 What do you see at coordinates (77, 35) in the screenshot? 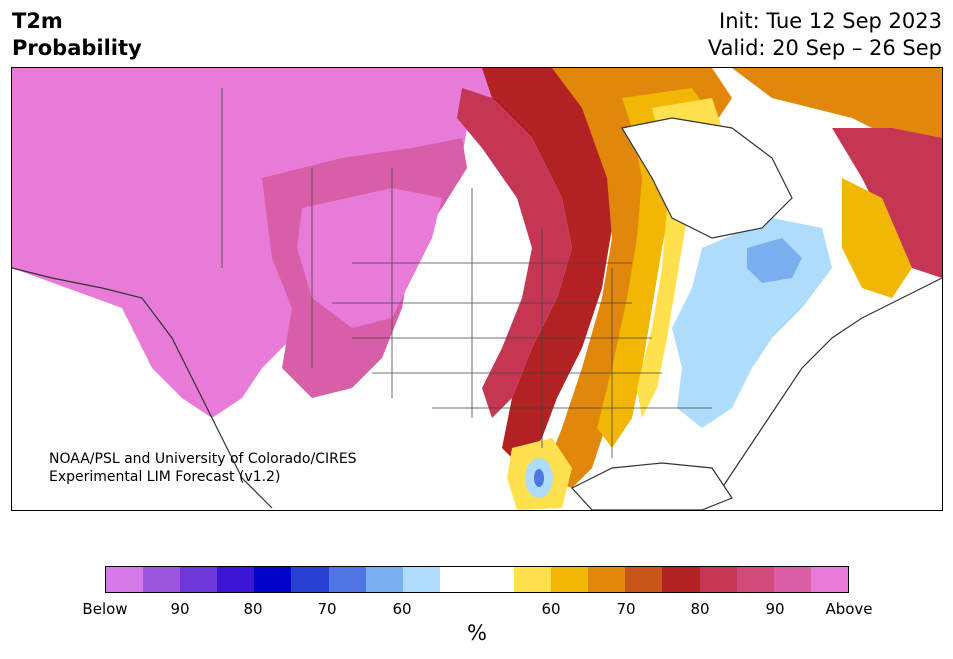
I see `chart-title: T2m Probability` at bounding box center [77, 35].